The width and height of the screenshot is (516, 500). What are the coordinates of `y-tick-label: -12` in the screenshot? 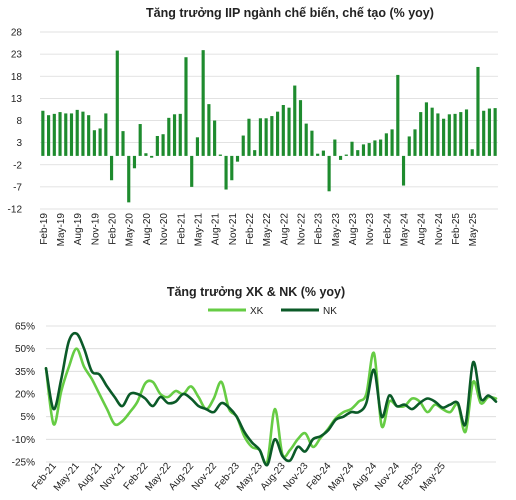 It's located at (15, 210).